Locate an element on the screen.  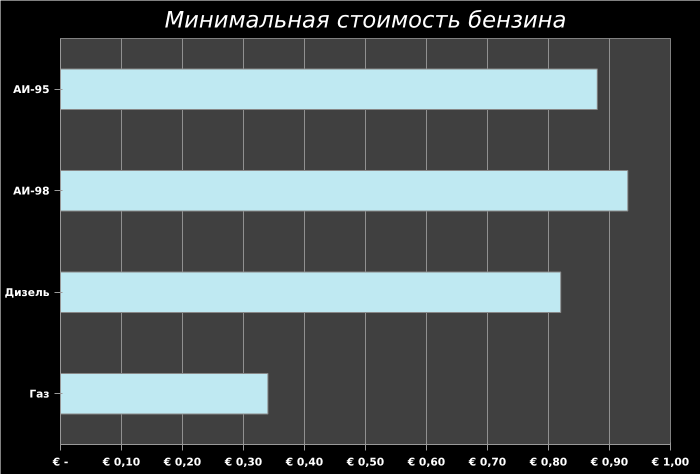
x-tick-label: € 0,40 is located at coordinates (304, 462).